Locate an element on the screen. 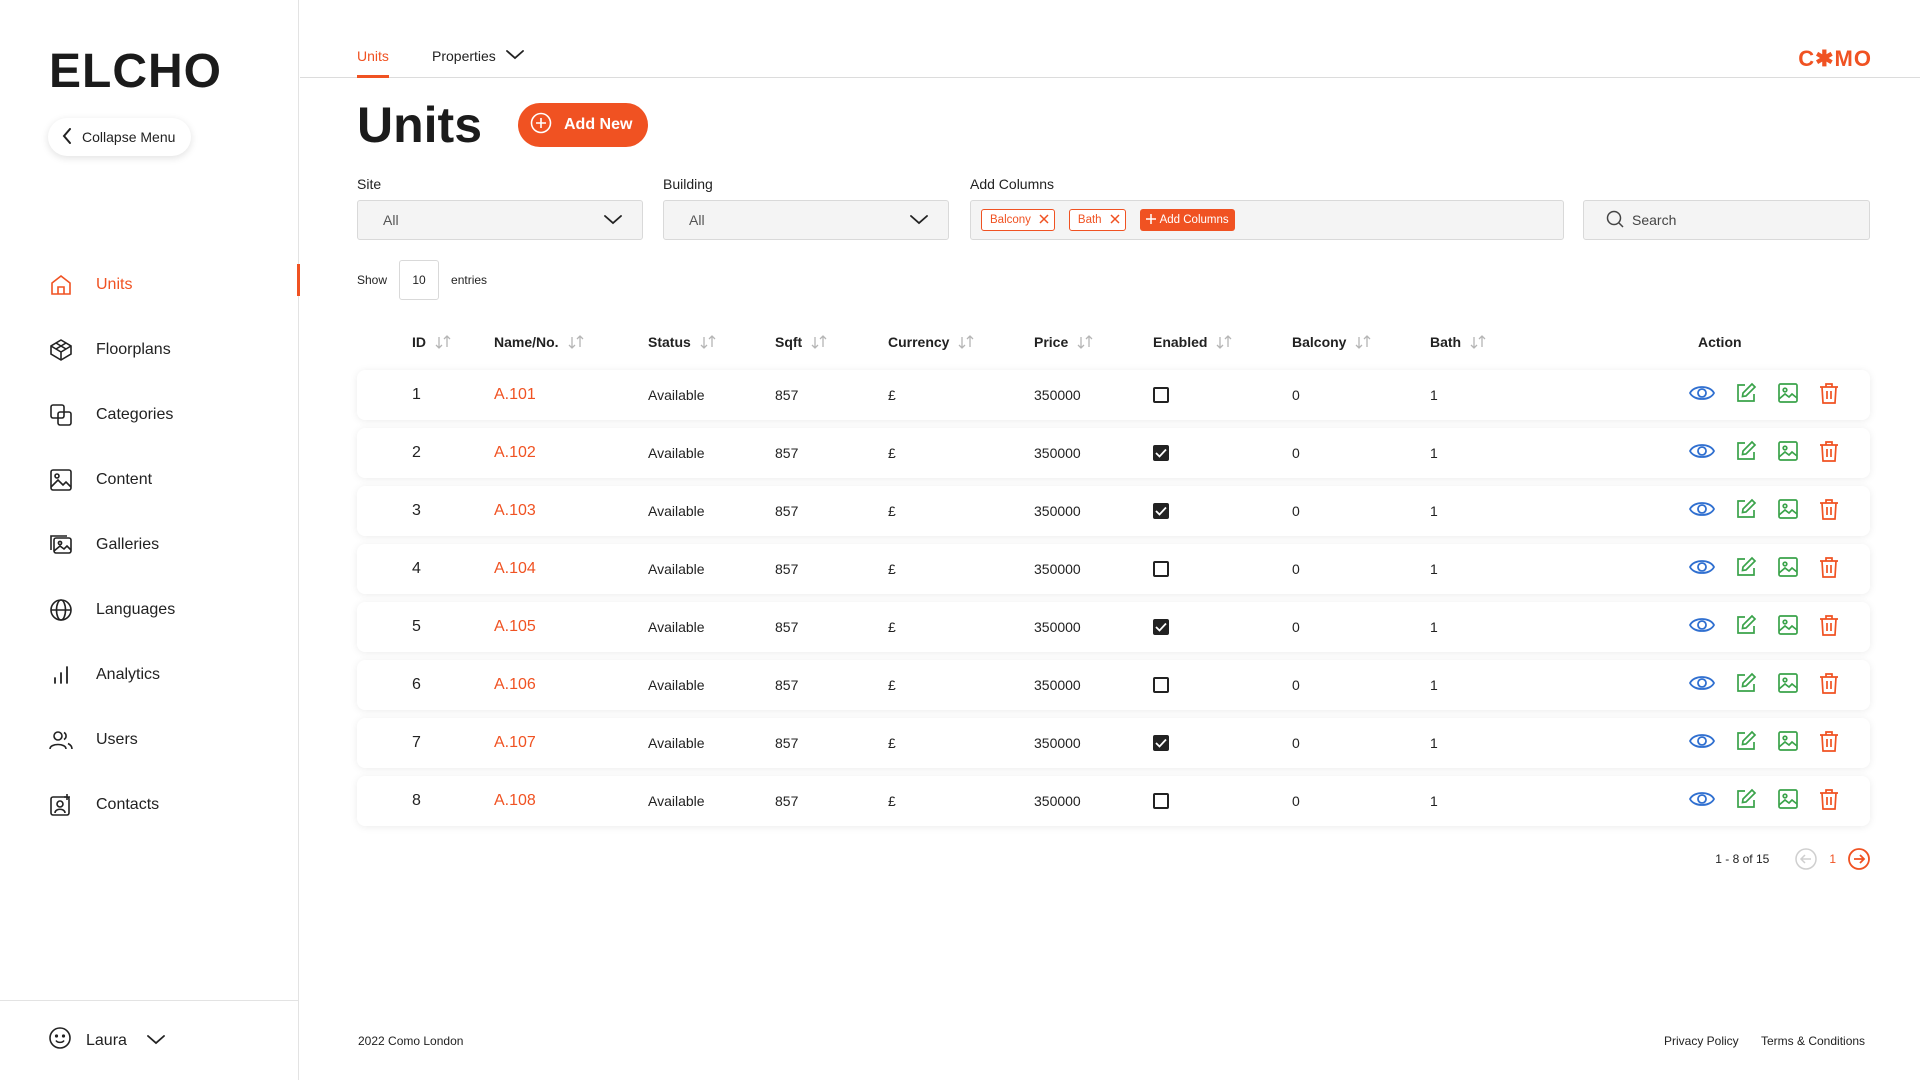 Image resolution: width=1920 pixels, height=1080 pixels. next-page-button is located at coordinates (1859, 859).